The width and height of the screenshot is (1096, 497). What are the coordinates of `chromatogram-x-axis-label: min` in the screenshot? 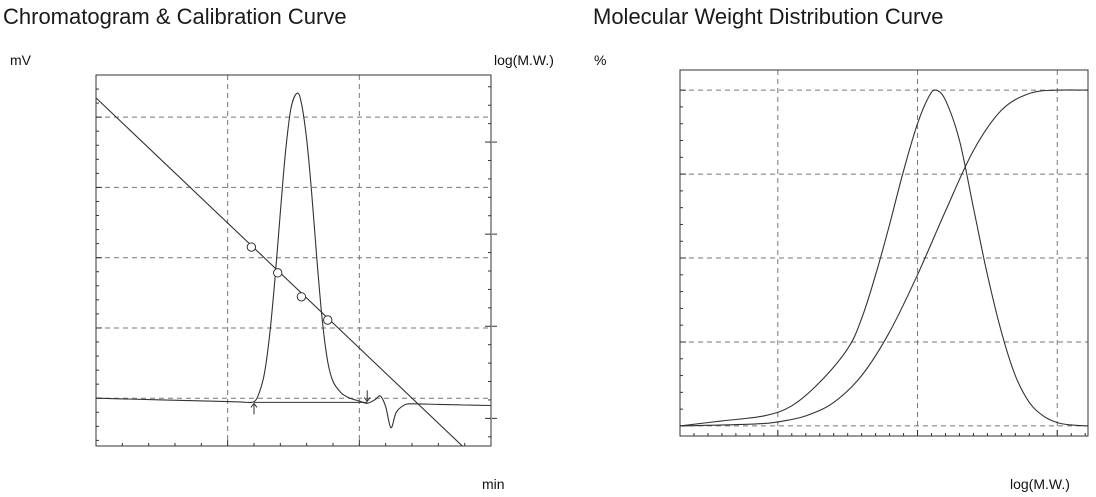 It's located at (493, 484).